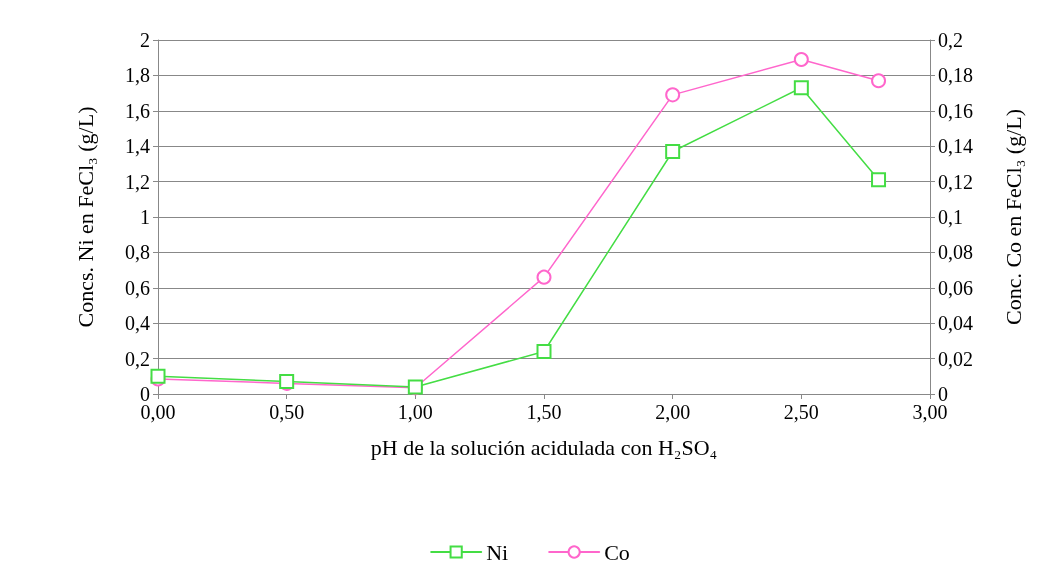  I want to click on y2-tick-label: 0,08, so click(955, 252).